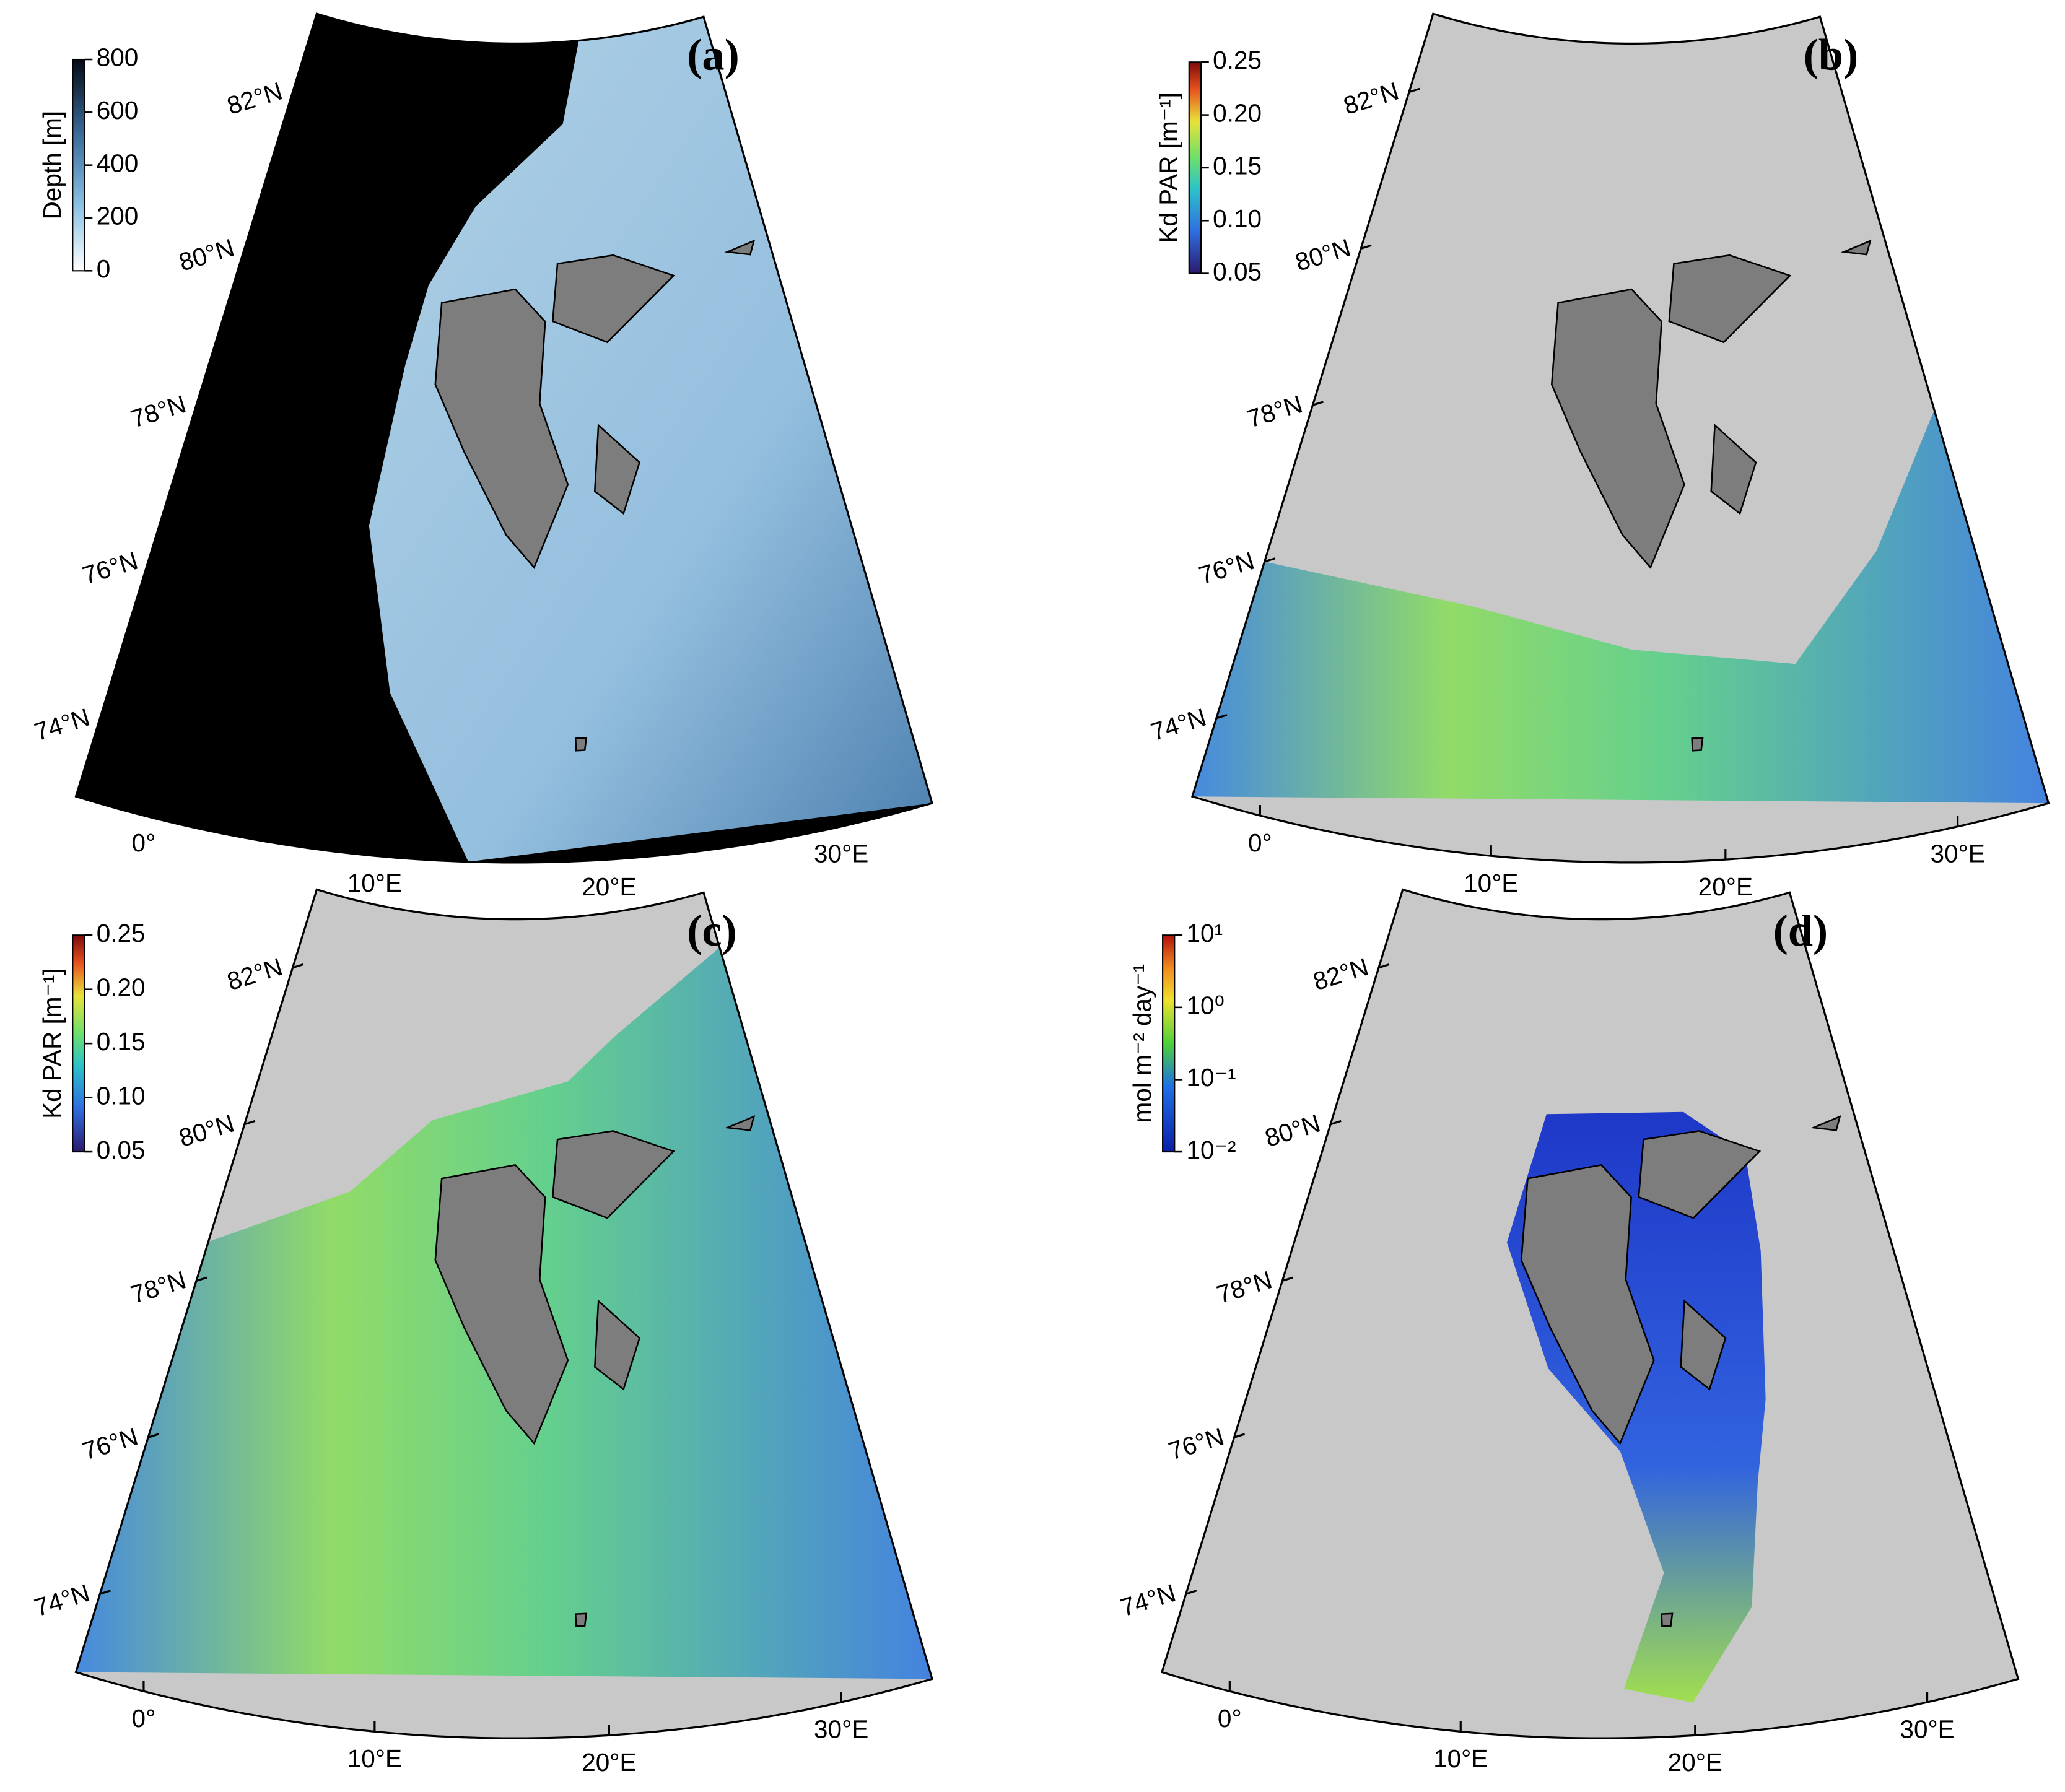  Describe the element at coordinates (118, 163) in the screenshot. I see `colorbar-tick-label: 400` at that location.